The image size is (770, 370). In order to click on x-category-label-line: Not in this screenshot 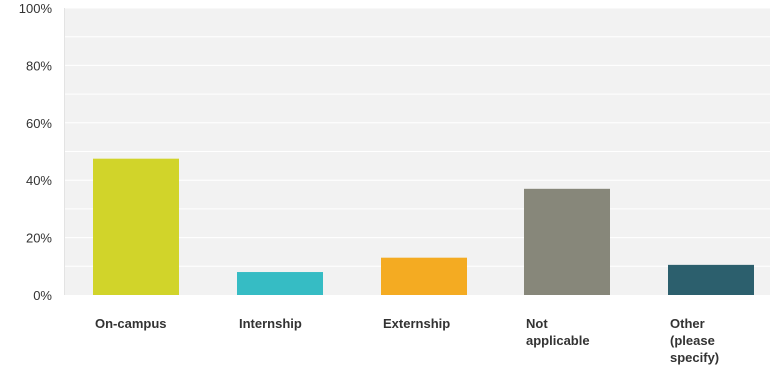, I will do `click(537, 323)`.